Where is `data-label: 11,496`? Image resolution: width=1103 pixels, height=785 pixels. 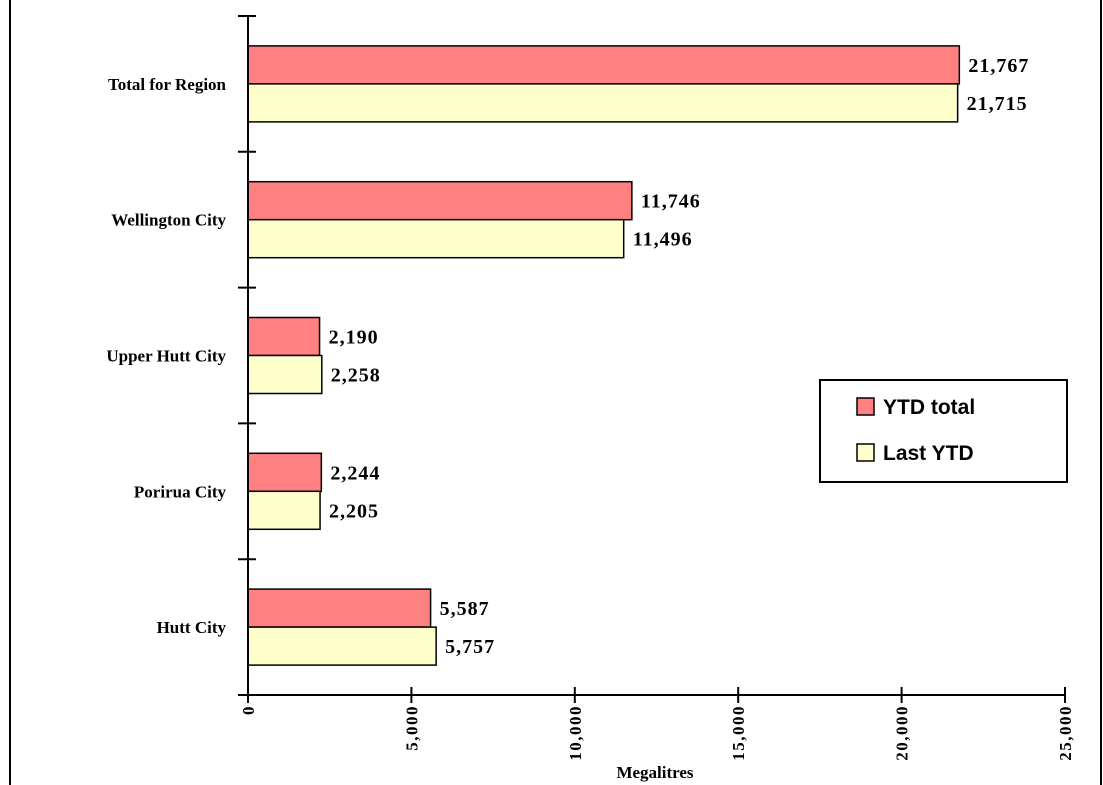
data-label: 11,496 is located at coordinates (663, 240).